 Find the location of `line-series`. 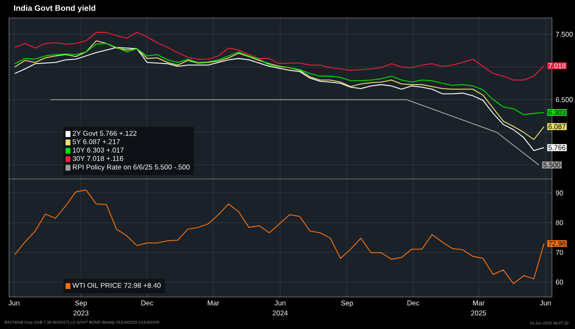

line-series is located at coordinates (279, 56).